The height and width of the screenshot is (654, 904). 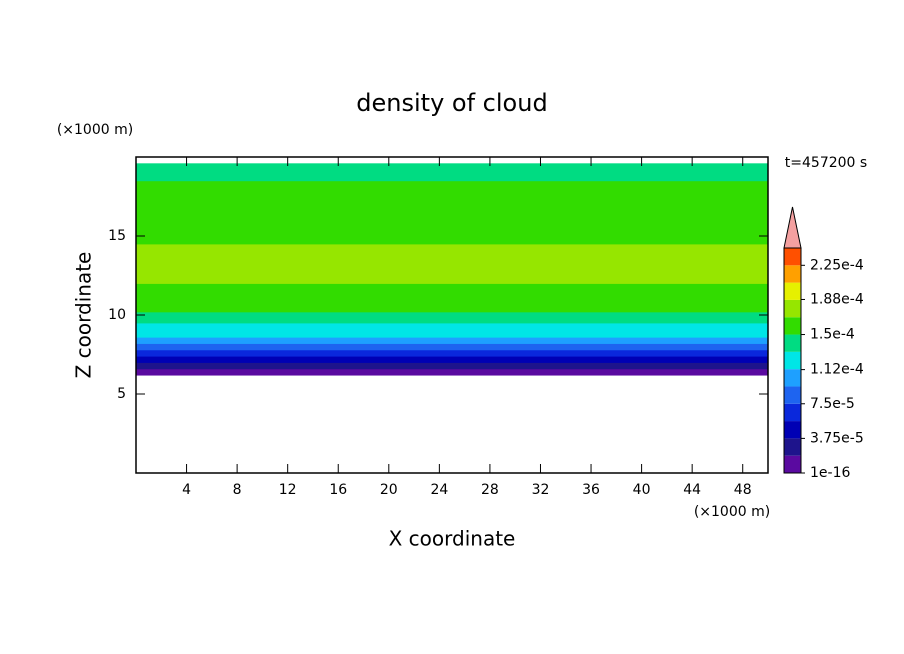 I want to click on x-tick-label: 36, so click(x=591, y=490).